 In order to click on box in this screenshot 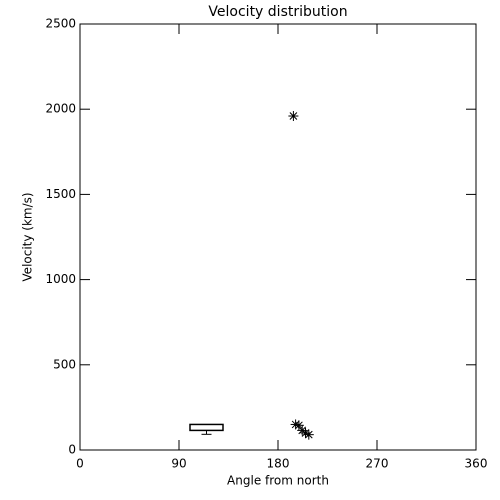, I will do `click(206, 427)`.